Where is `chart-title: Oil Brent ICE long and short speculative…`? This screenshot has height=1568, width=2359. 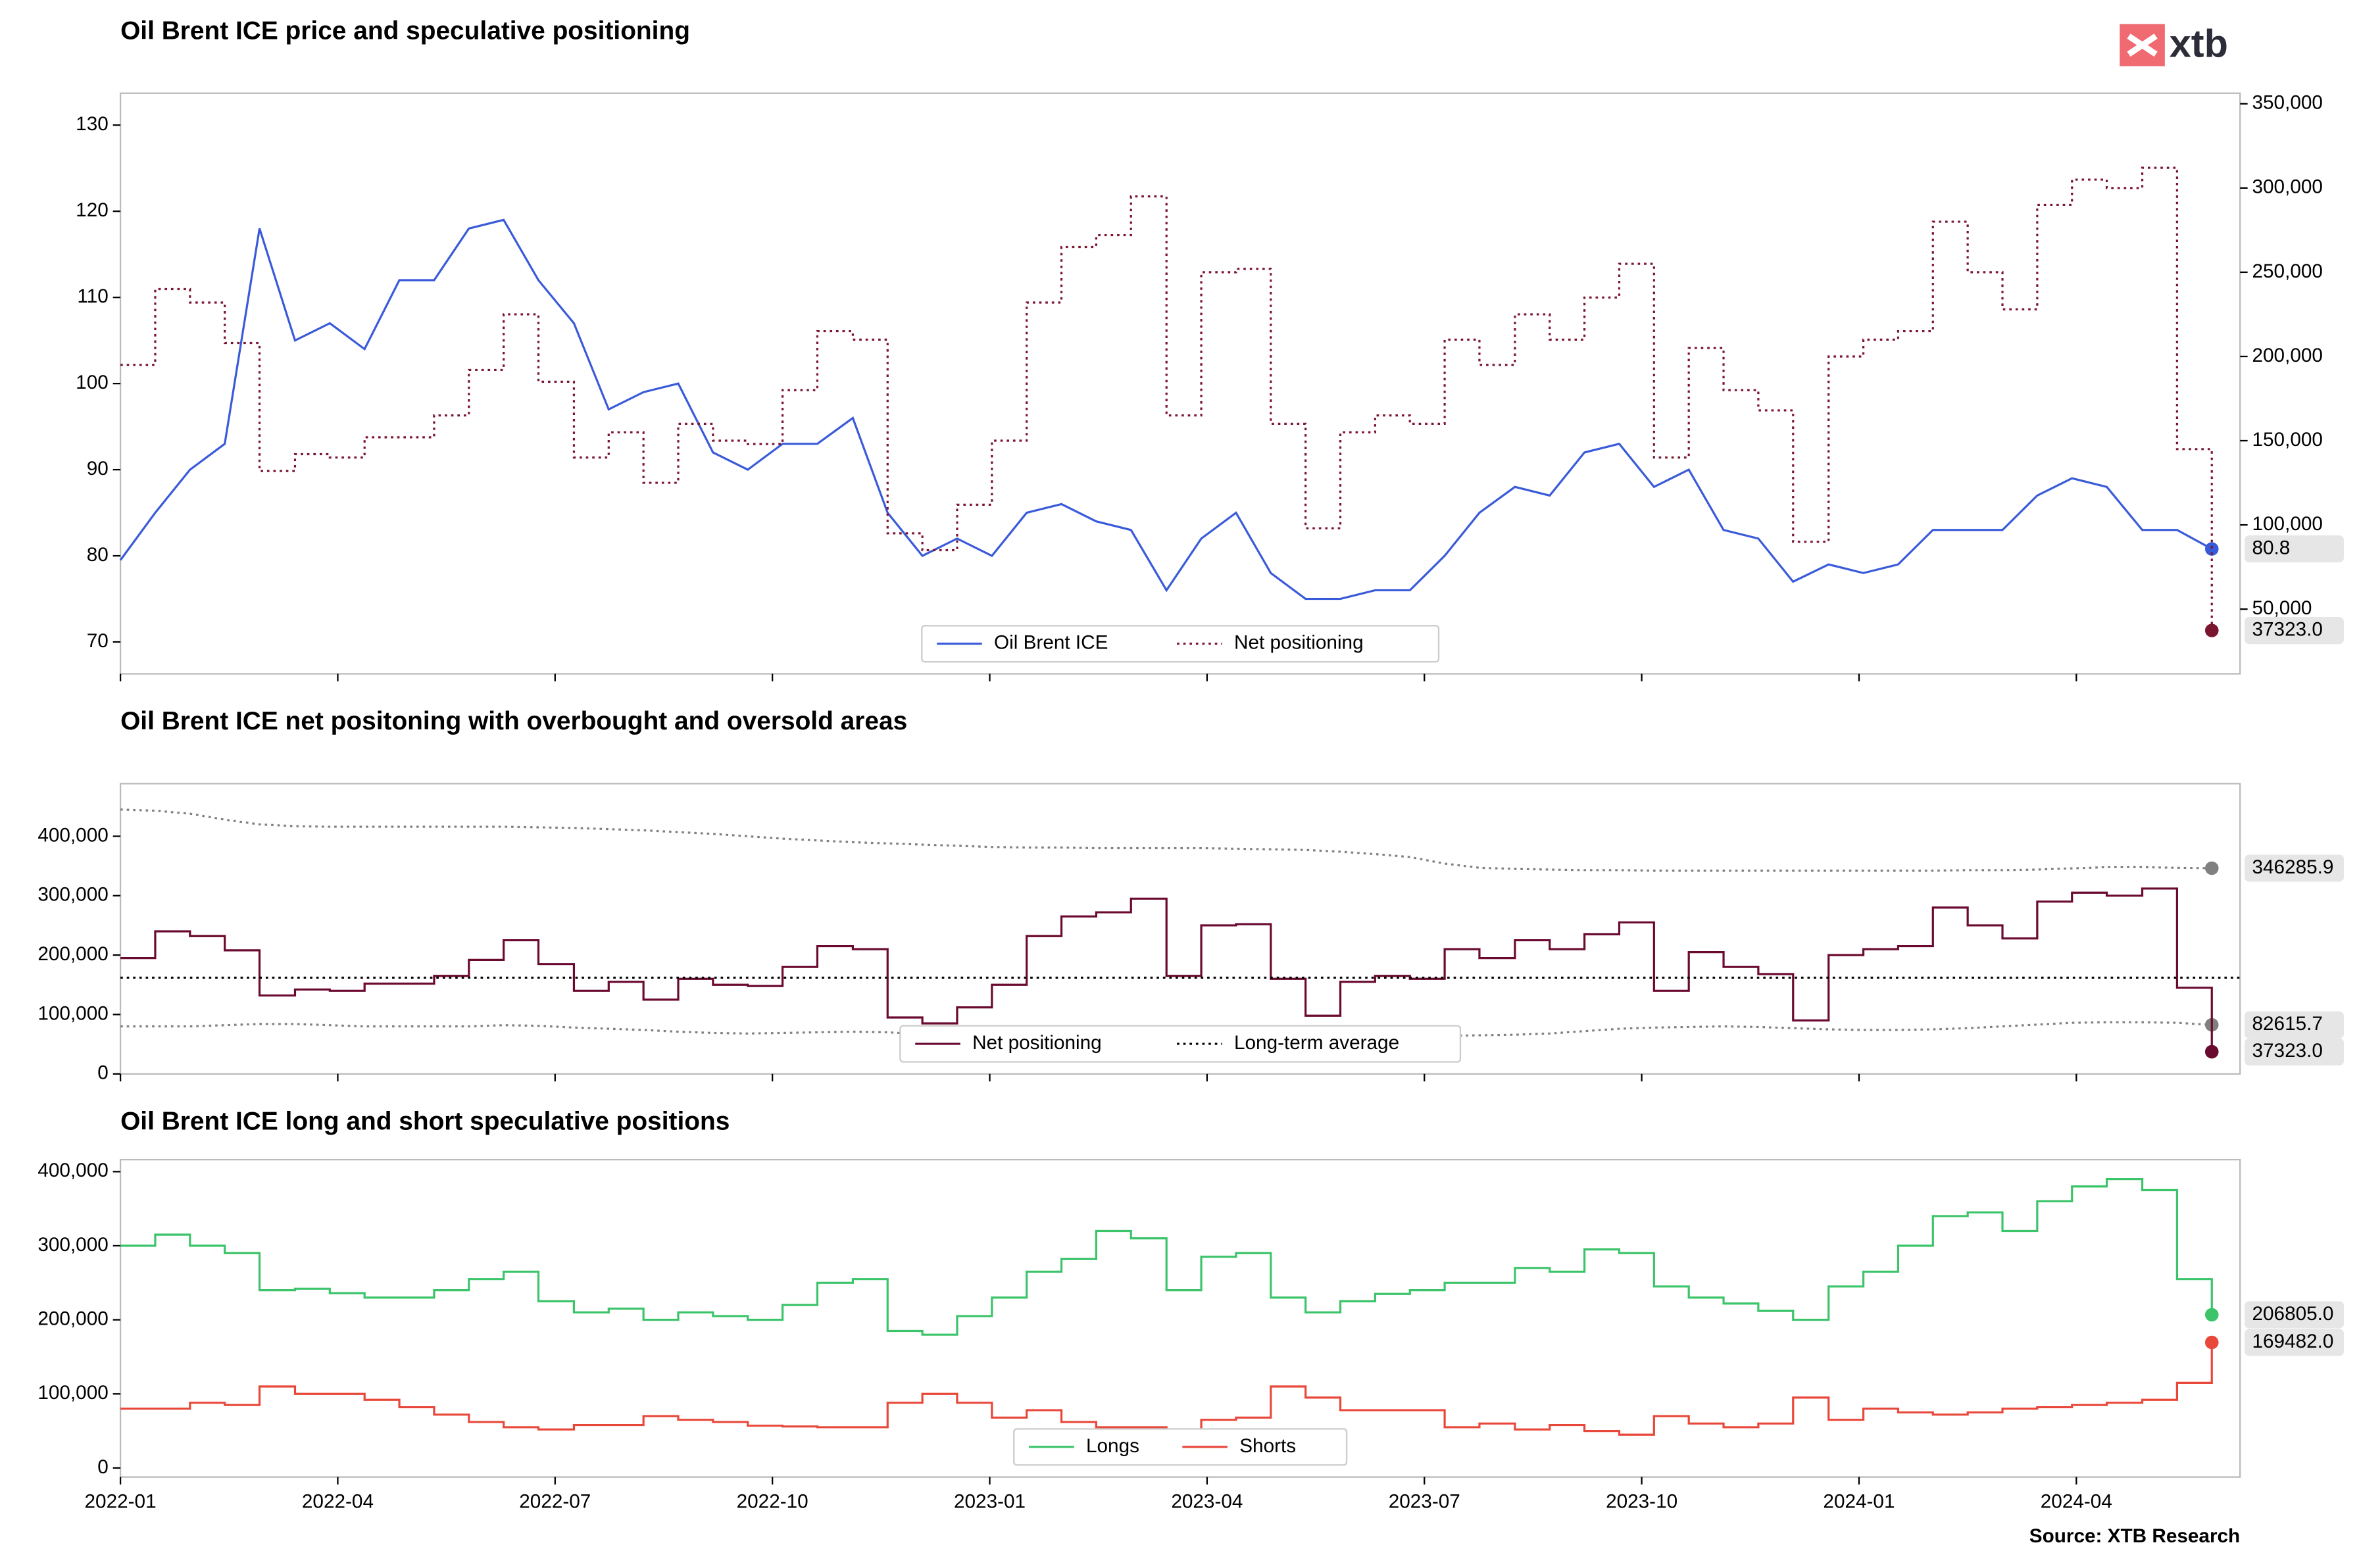 chart-title: Oil Brent ICE long and short speculative… is located at coordinates (425, 1121).